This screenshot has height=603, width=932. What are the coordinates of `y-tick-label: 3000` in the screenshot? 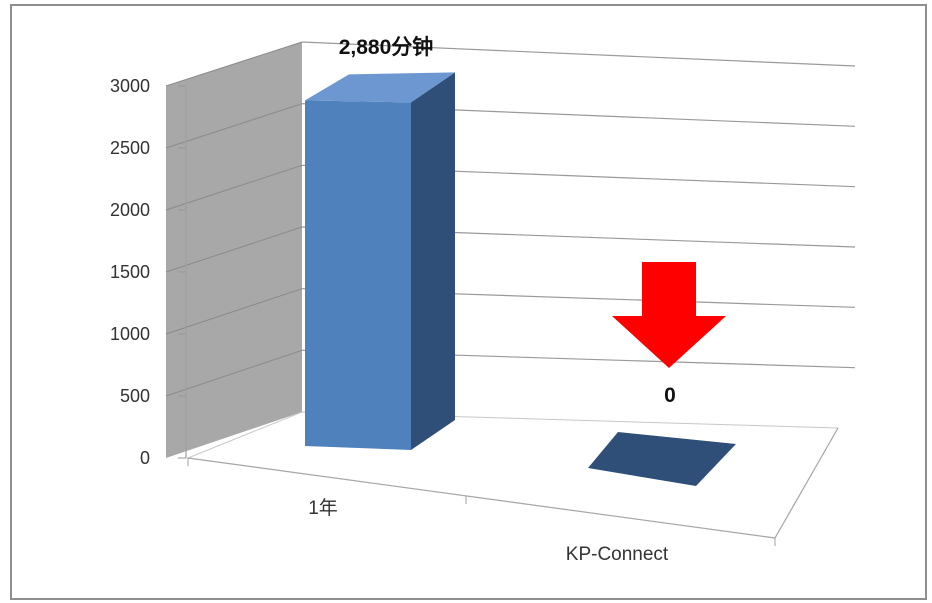 It's located at (130, 86).